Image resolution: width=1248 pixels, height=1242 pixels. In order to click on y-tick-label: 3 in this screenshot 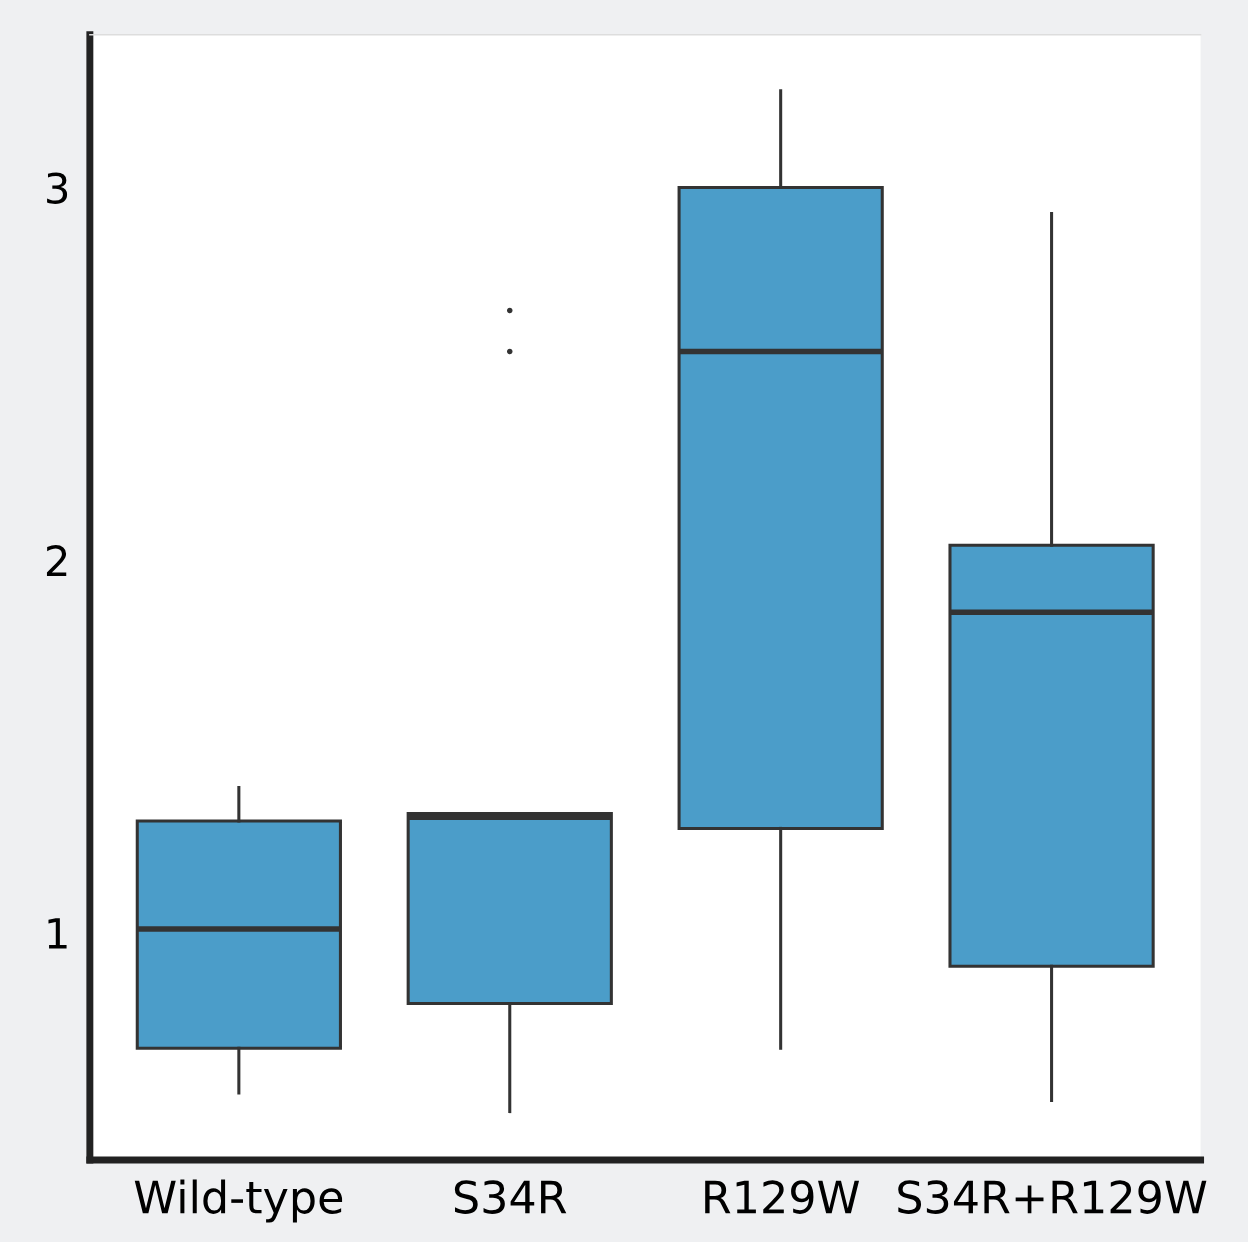, I will do `click(57, 188)`.